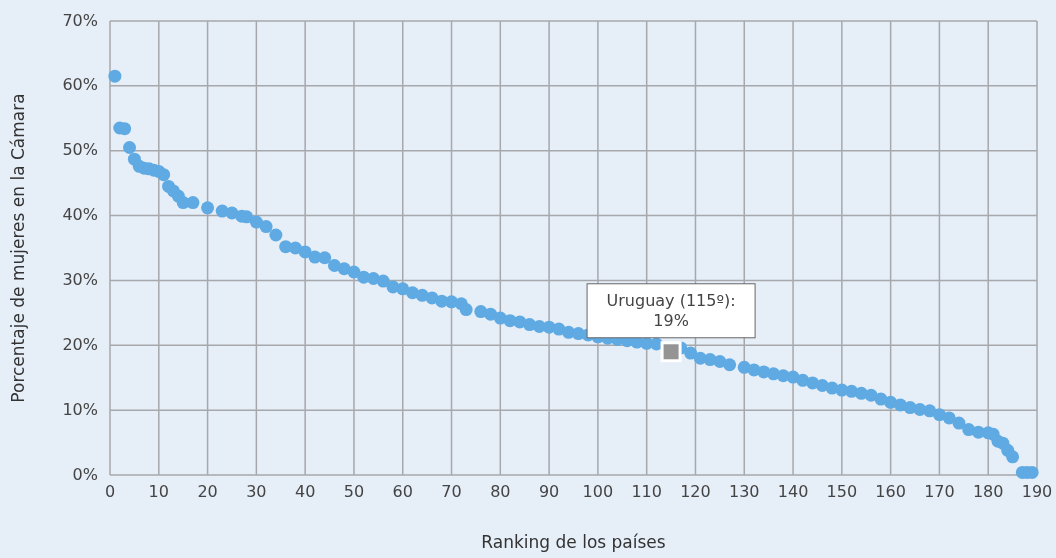 This screenshot has height=558, width=1056. What do you see at coordinates (573, 542) in the screenshot?
I see `x-axis-title: Ranking de los países` at bounding box center [573, 542].